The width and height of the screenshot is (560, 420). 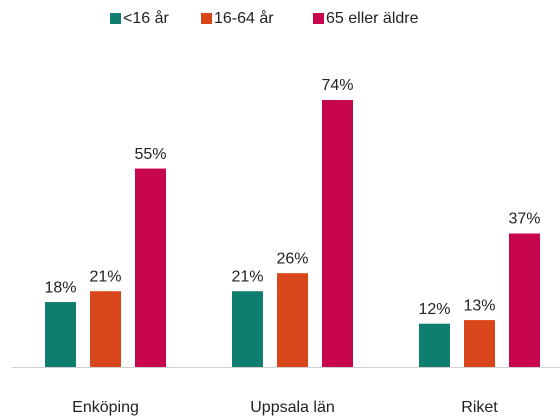 I want to click on x-tick-label: Enköping, so click(x=105, y=407).